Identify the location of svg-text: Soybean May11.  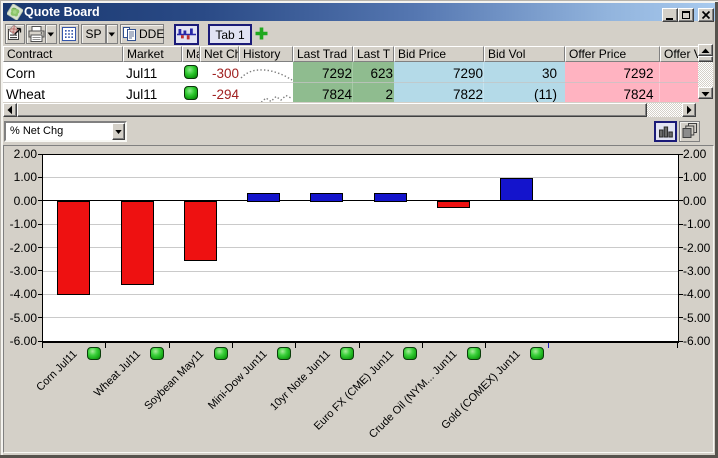
(174, 380).